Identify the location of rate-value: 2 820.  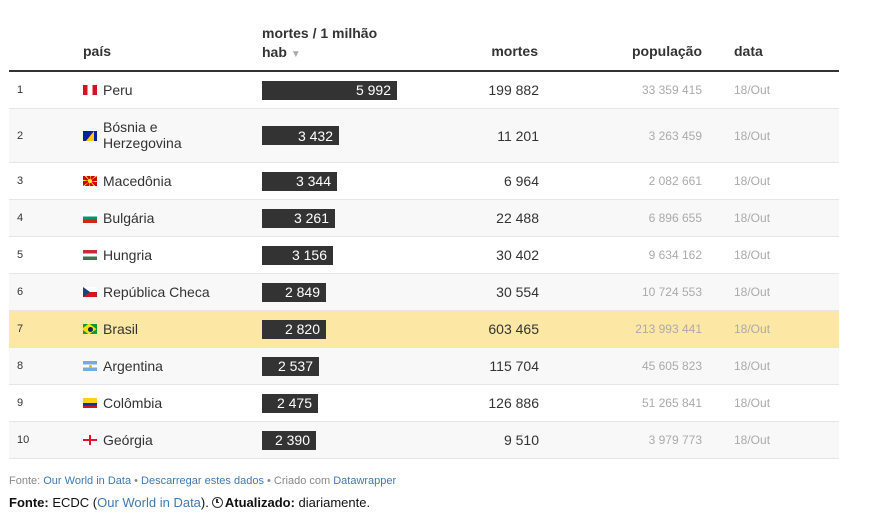
(302, 329).